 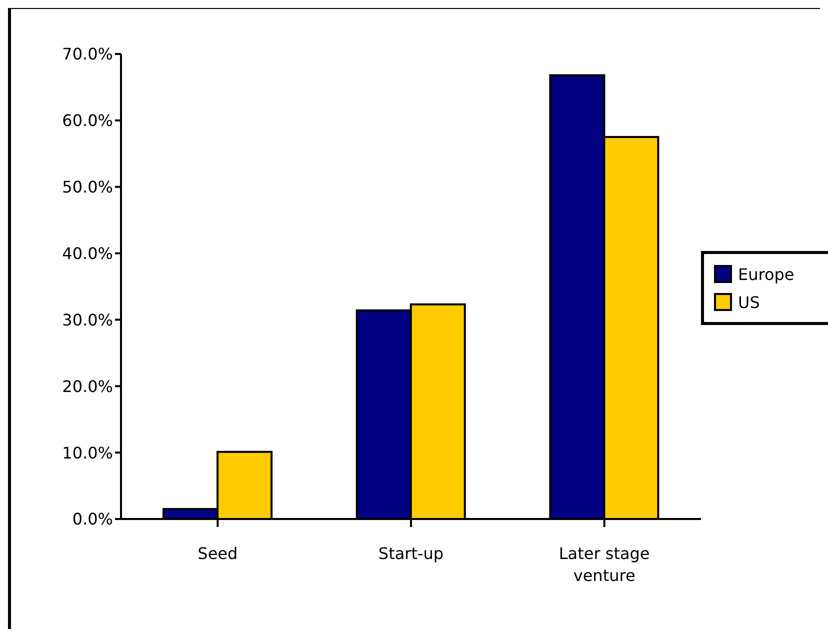 I want to click on y-tick-label: 0.0%, so click(x=92, y=519).